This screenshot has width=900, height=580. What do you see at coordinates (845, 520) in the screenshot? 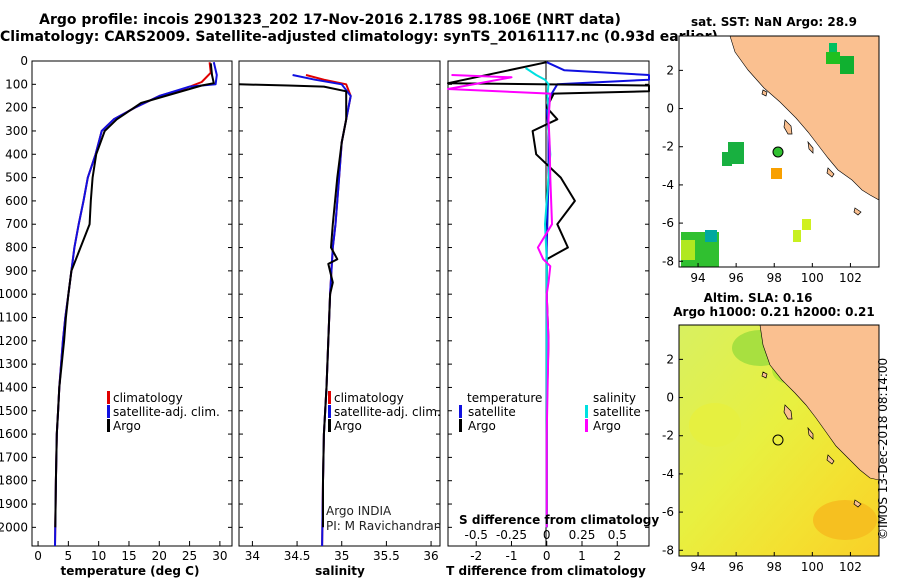
I see `sla-feature` at bounding box center [845, 520].